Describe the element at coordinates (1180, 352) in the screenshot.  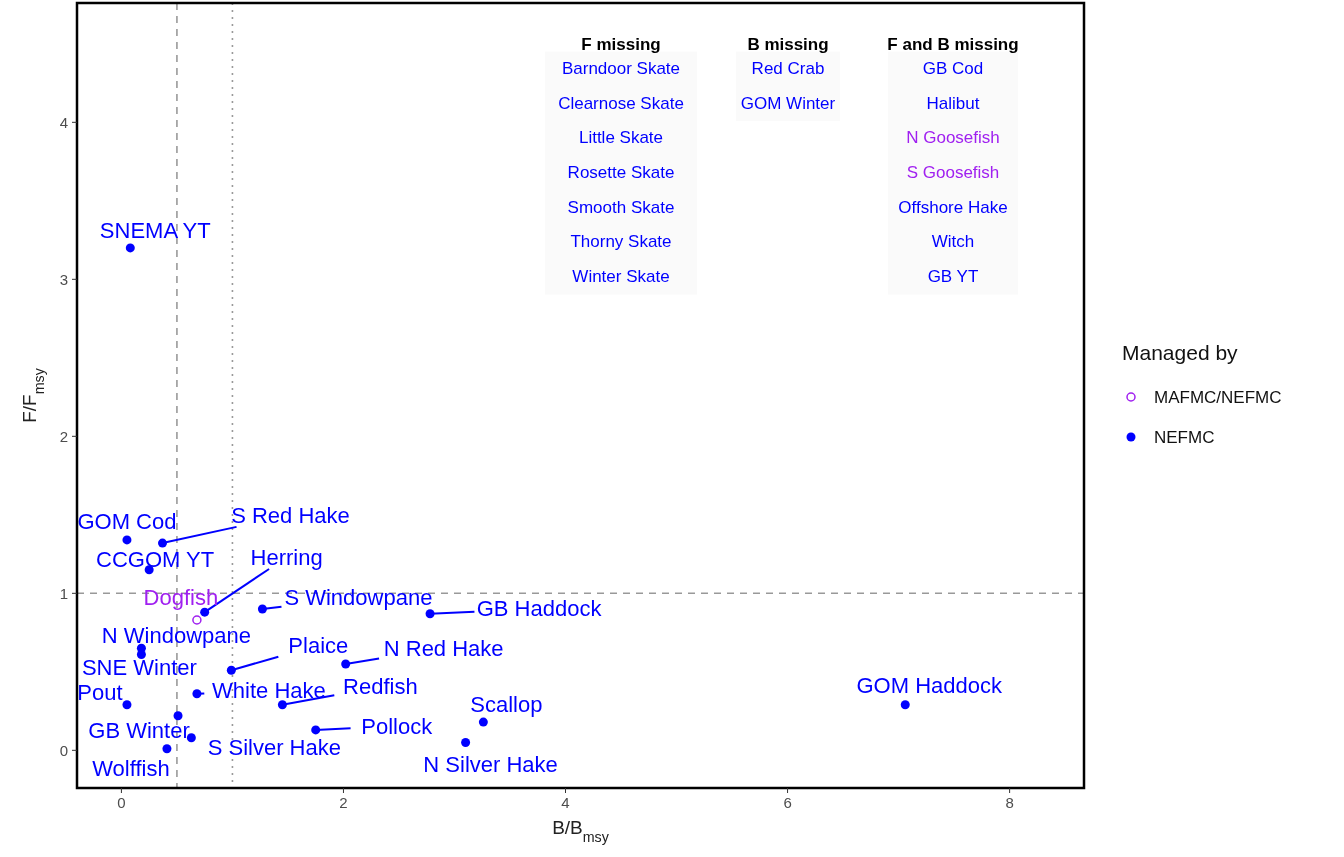
I see `legend-title: Managed by` at that location.